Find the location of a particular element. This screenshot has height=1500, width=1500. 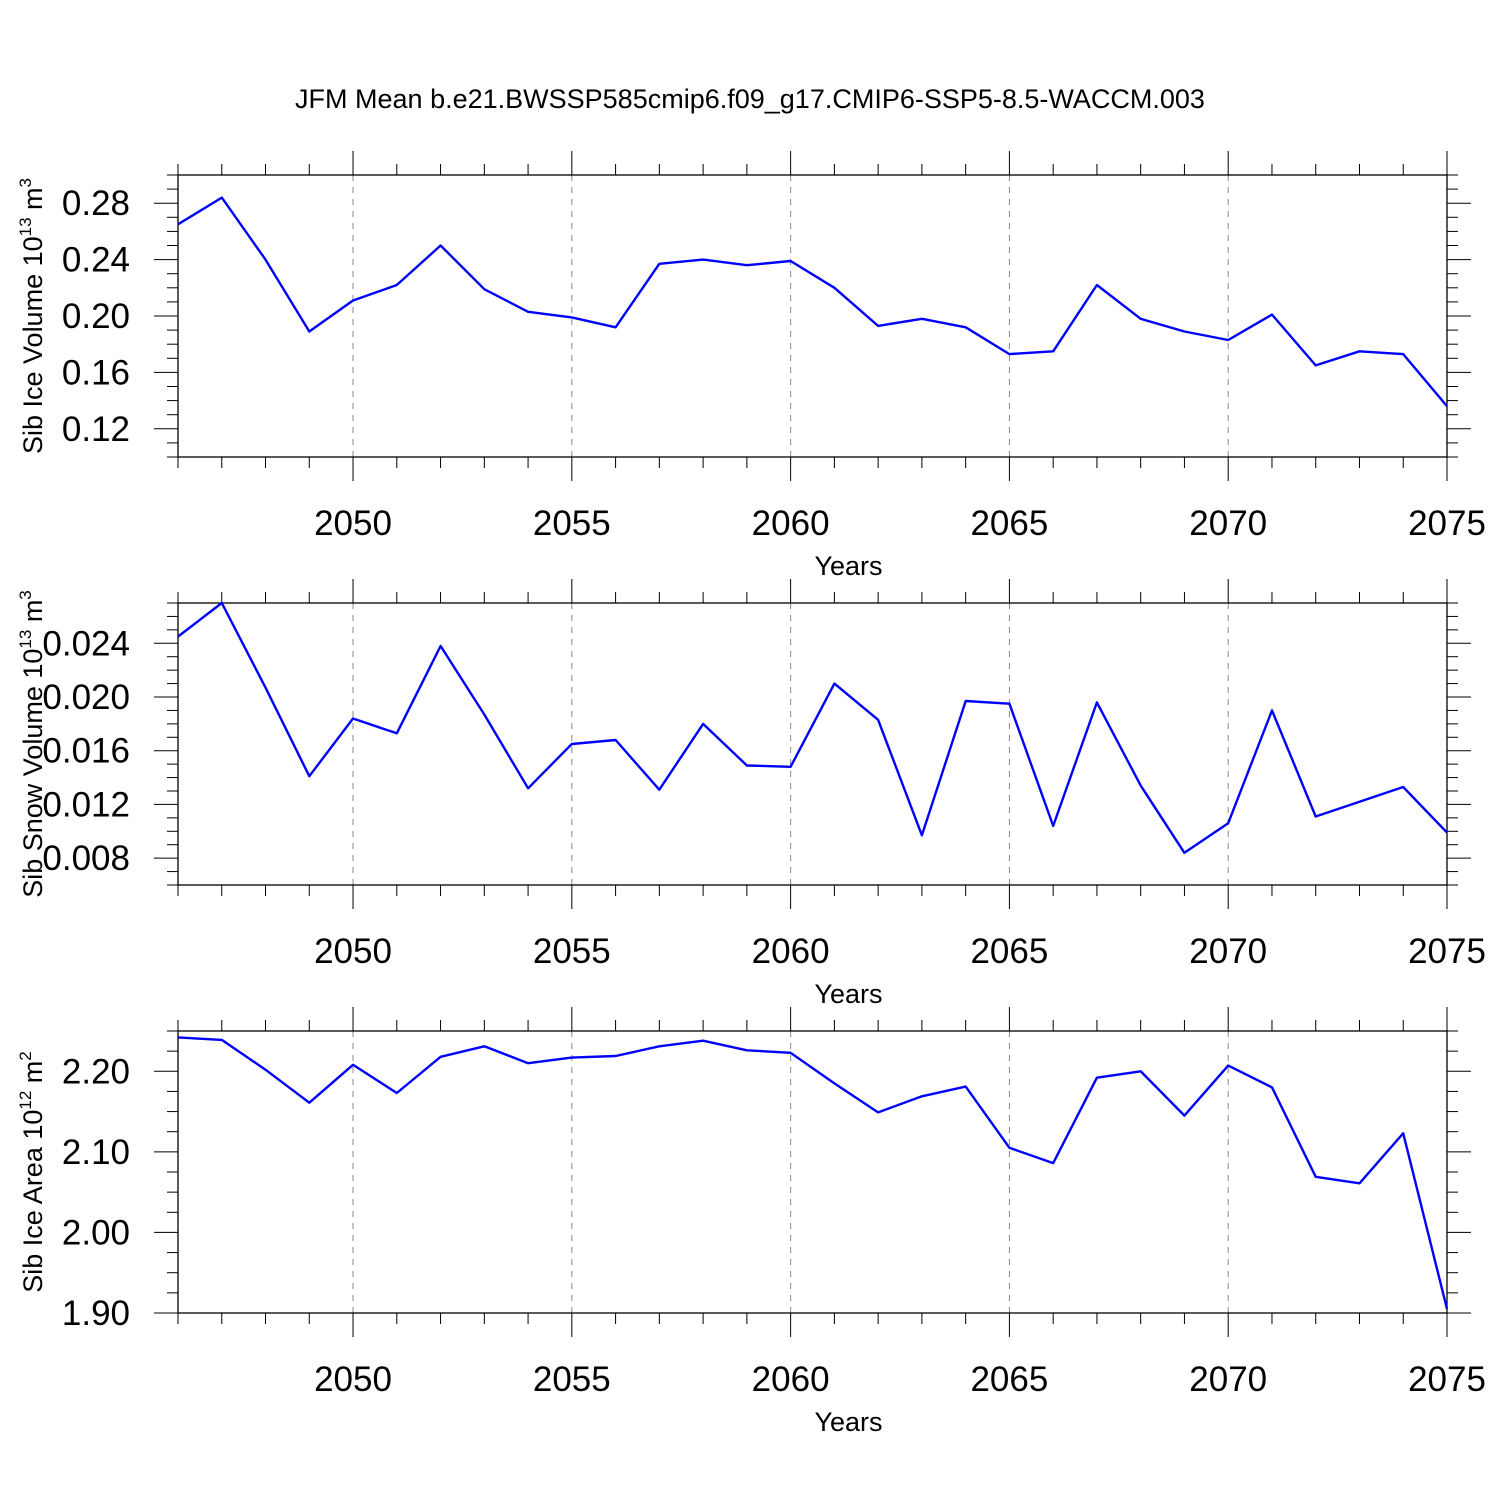

y-tick-label: 0.020 is located at coordinates (86, 697).